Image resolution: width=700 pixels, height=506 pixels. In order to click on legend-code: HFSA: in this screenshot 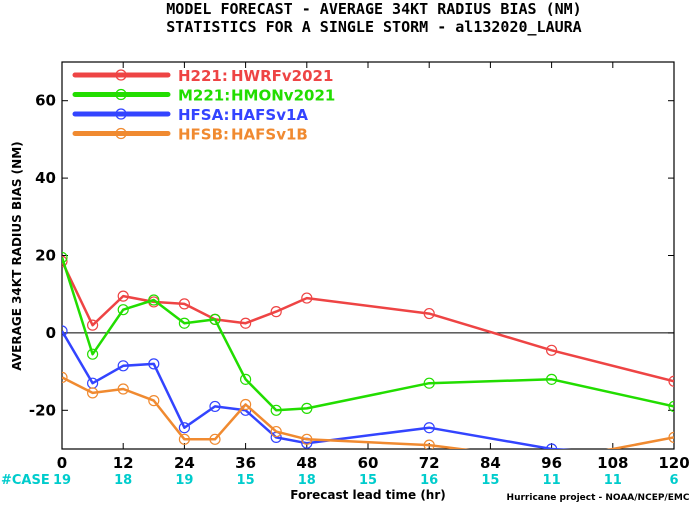, I will do `click(204, 115)`.